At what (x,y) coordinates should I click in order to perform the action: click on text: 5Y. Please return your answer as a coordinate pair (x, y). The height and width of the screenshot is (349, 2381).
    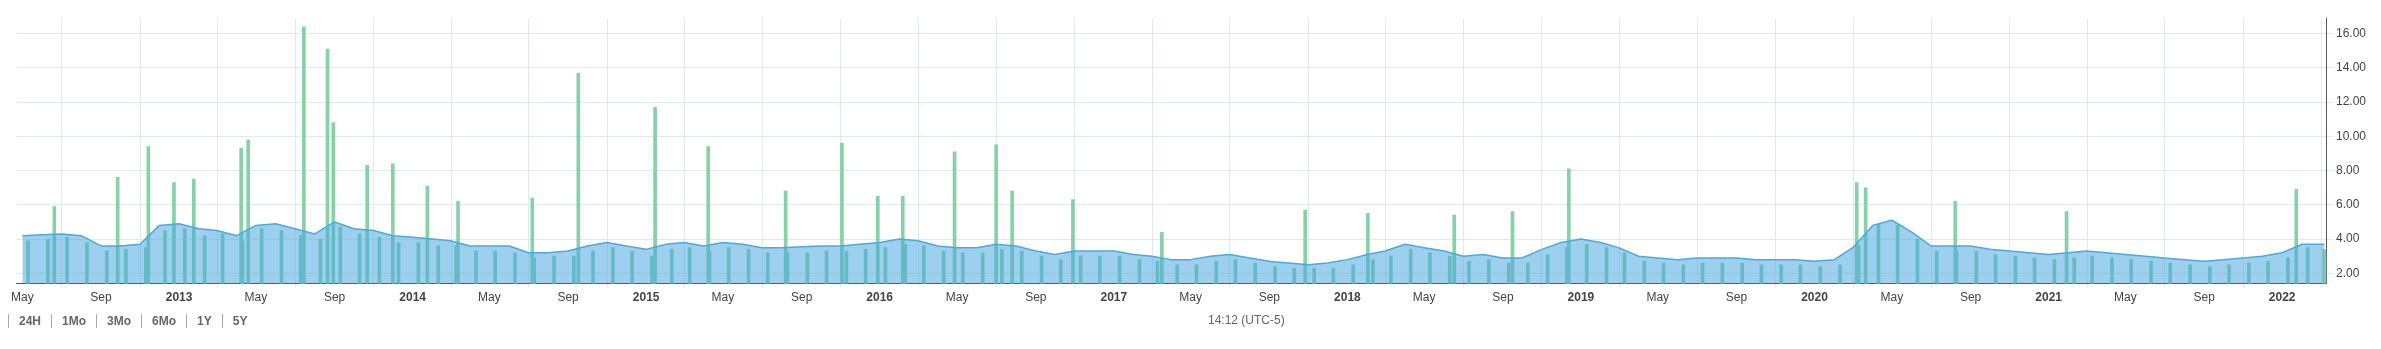
    Looking at the image, I should click on (239, 321).